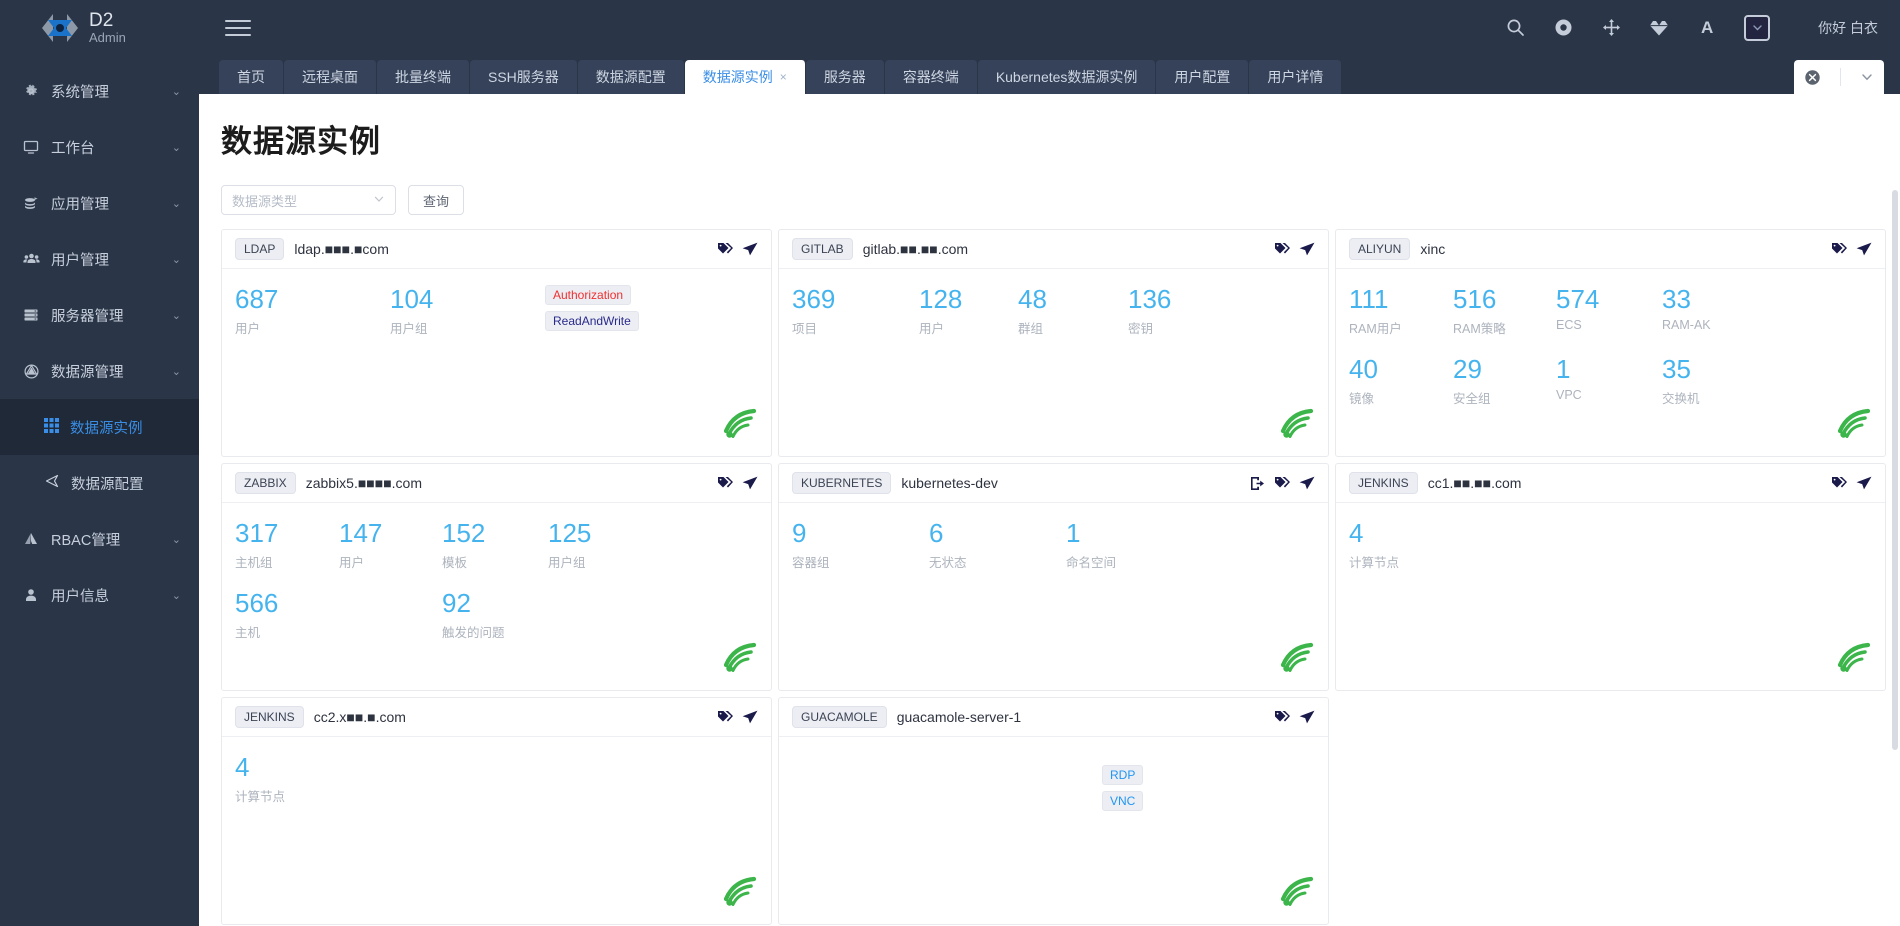 The width and height of the screenshot is (1900, 926). Describe the element at coordinates (1563, 28) in the screenshot. I see `record-icon` at that location.